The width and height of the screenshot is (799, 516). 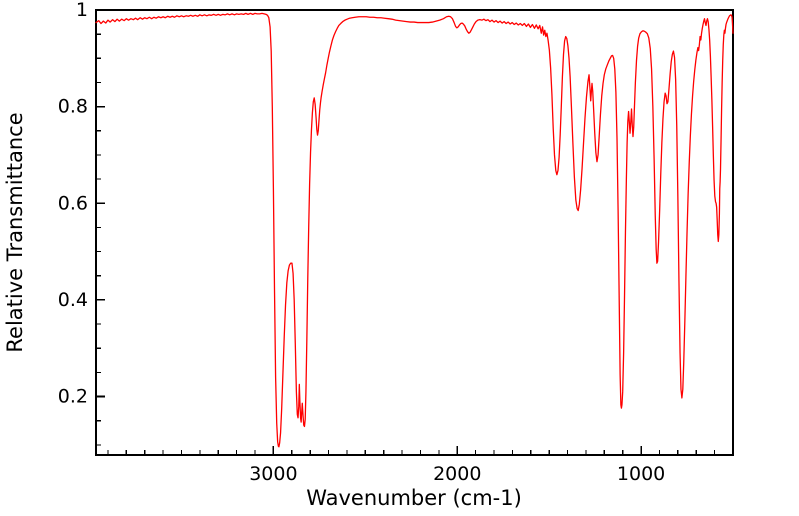 I want to click on x-tick-label: 2000, so click(x=457, y=474).